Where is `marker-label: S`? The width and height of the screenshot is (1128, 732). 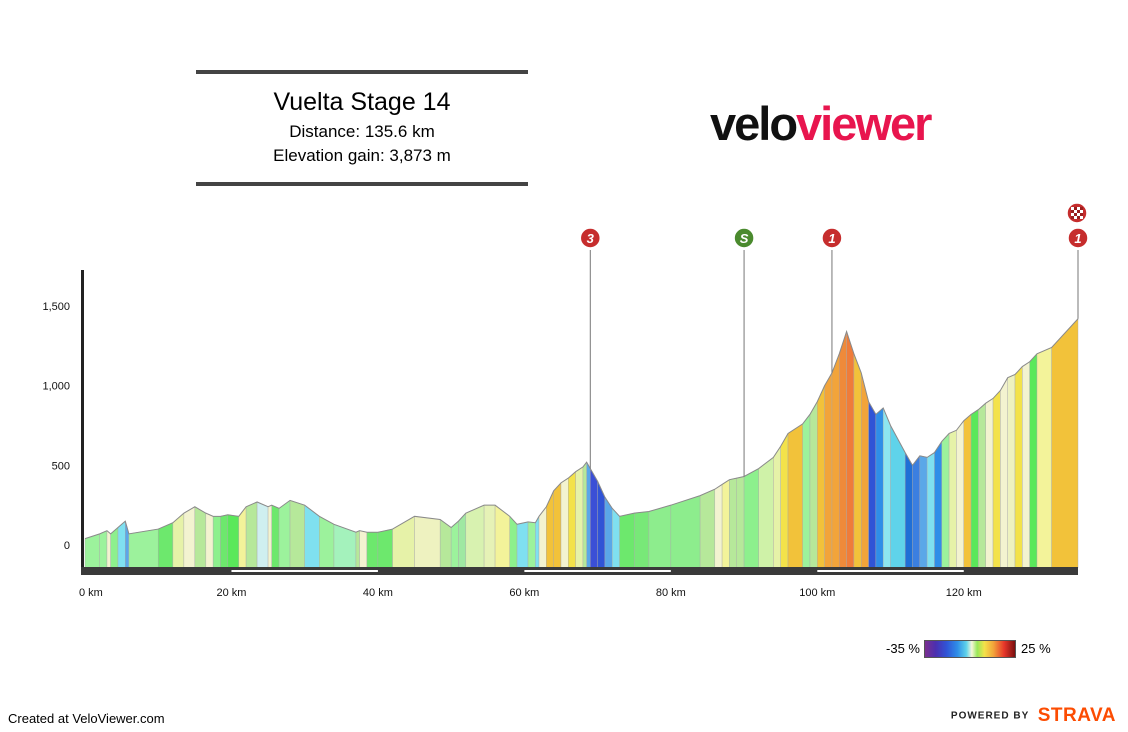 marker-label: S is located at coordinates (744, 238).